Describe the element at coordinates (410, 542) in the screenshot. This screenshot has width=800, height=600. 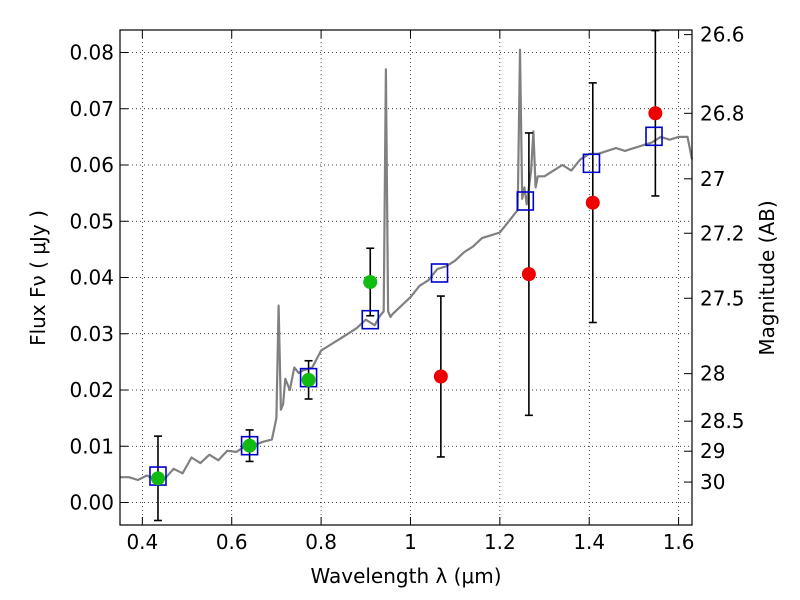
I see `x-tick-label: 1` at that location.